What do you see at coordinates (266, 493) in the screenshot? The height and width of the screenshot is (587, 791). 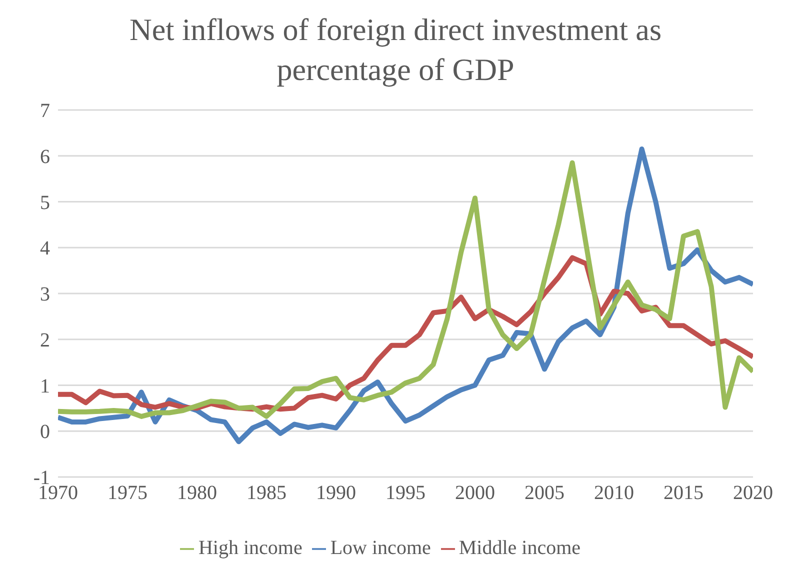 I see `x-tick-label: 1985` at bounding box center [266, 493].